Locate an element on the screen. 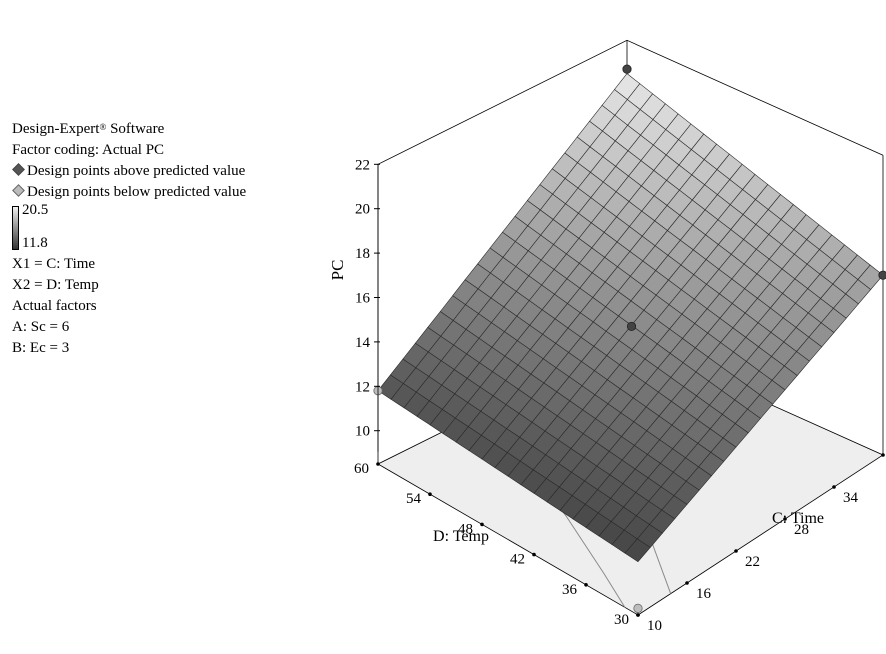 The image size is (886, 654). y-axis-title: D: Temp is located at coordinates (461, 536).